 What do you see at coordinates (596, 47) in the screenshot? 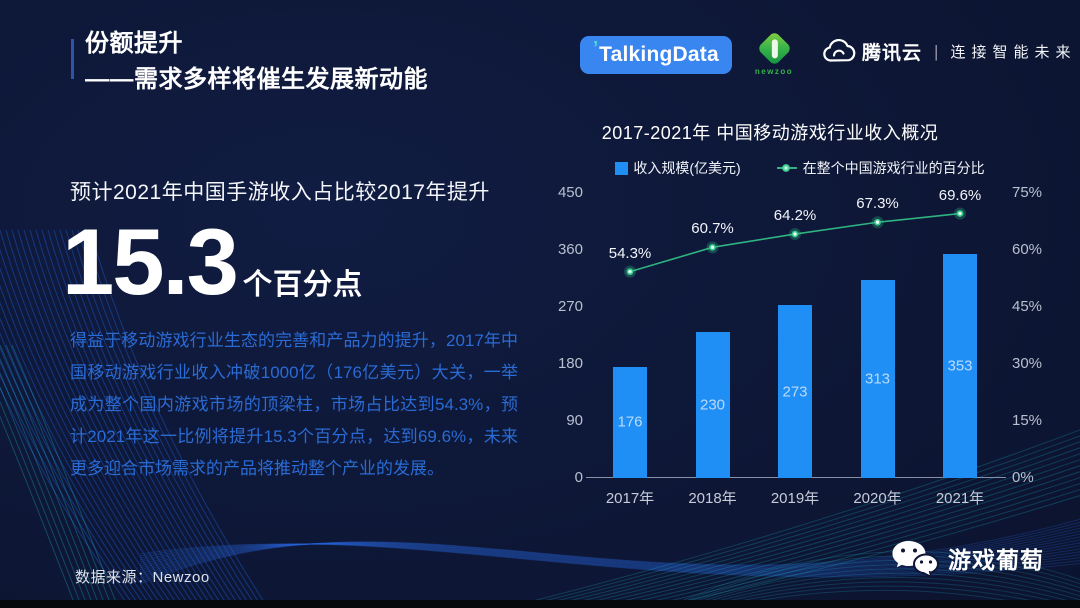
I see `talkingdata-tick-mark: ’` at bounding box center [596, 47].